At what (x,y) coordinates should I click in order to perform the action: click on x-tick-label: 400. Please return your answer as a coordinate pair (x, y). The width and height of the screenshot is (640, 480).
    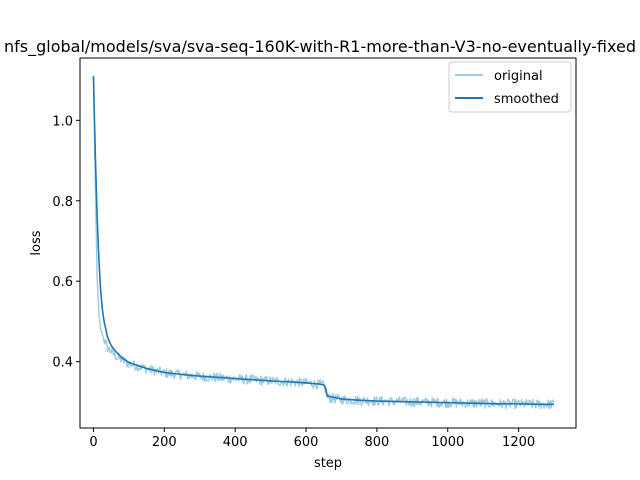
    Looking at the image, I should click on (235, 442).